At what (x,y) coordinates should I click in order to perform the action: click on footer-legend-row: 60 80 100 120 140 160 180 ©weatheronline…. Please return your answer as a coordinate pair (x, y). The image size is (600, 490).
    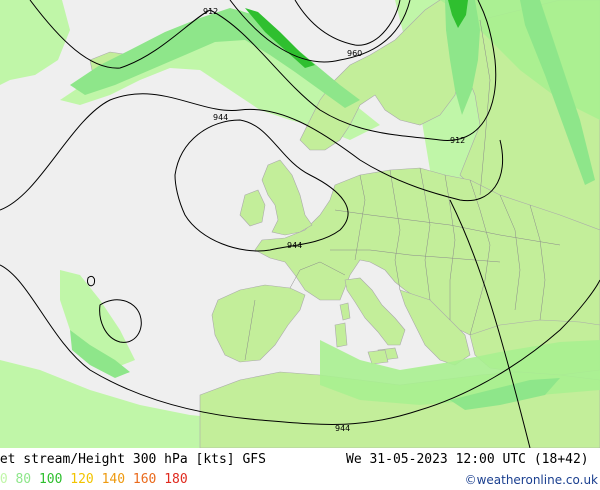
    Looking at the image, I should click on (300, 480).